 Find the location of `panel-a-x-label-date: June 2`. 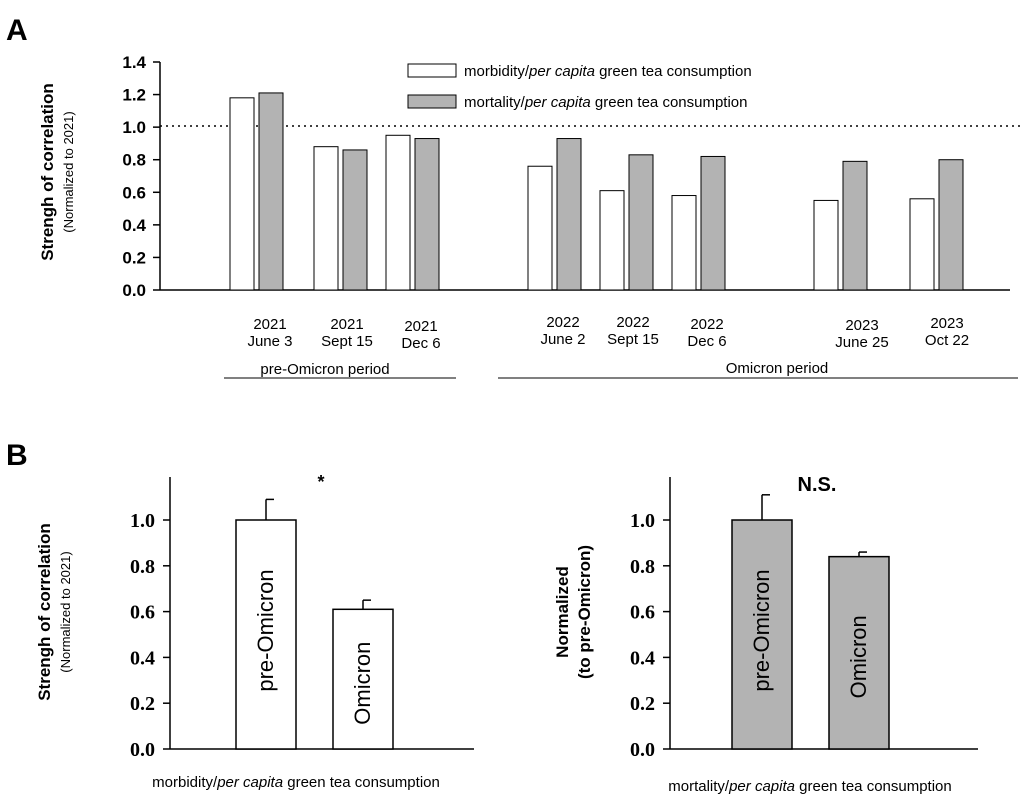

panel-a-x-label-date: June 2 is located at coordinates (562, 339).